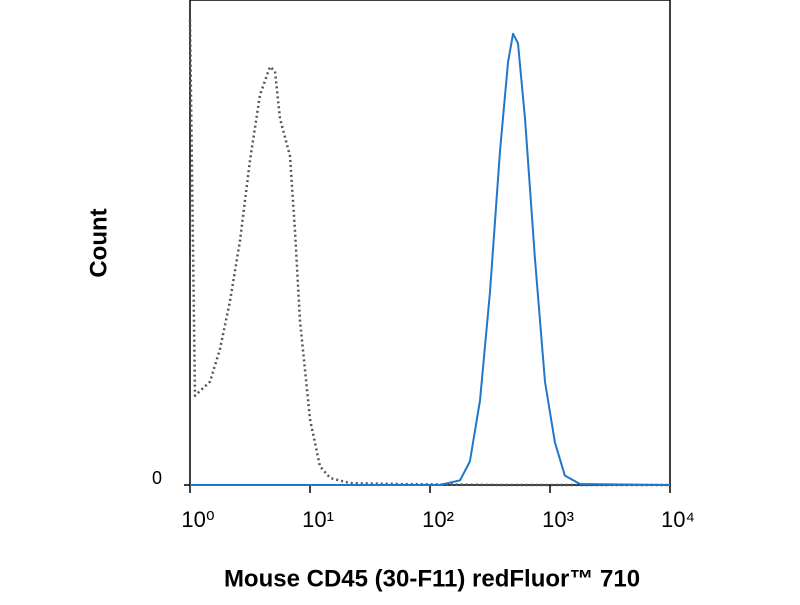  I want to click on y-axis-label: Count, so click(98, 242).